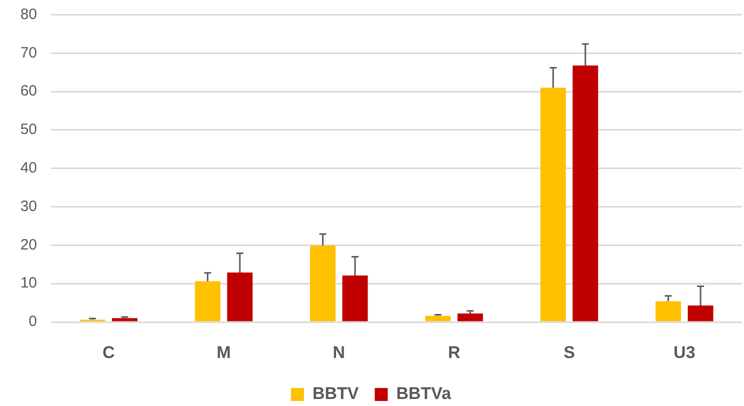  I want to click on x-tick-label: U3, so click(685, 352).